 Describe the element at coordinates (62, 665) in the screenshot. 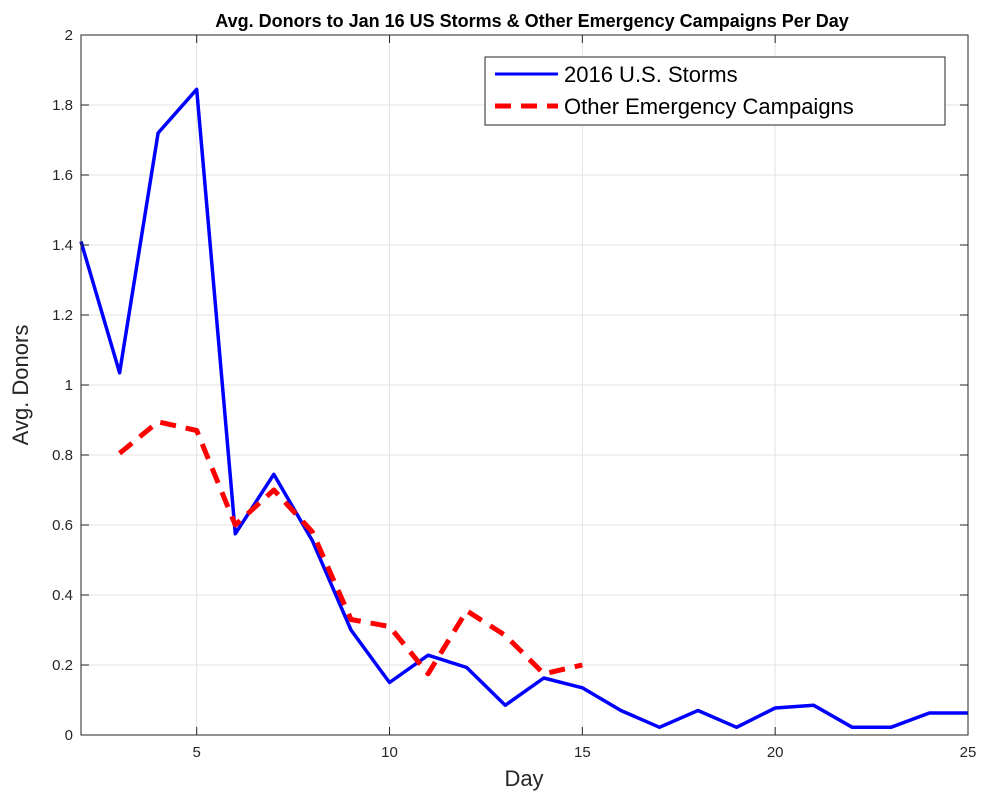

I see `y-tick-label: 0.2` at that location.